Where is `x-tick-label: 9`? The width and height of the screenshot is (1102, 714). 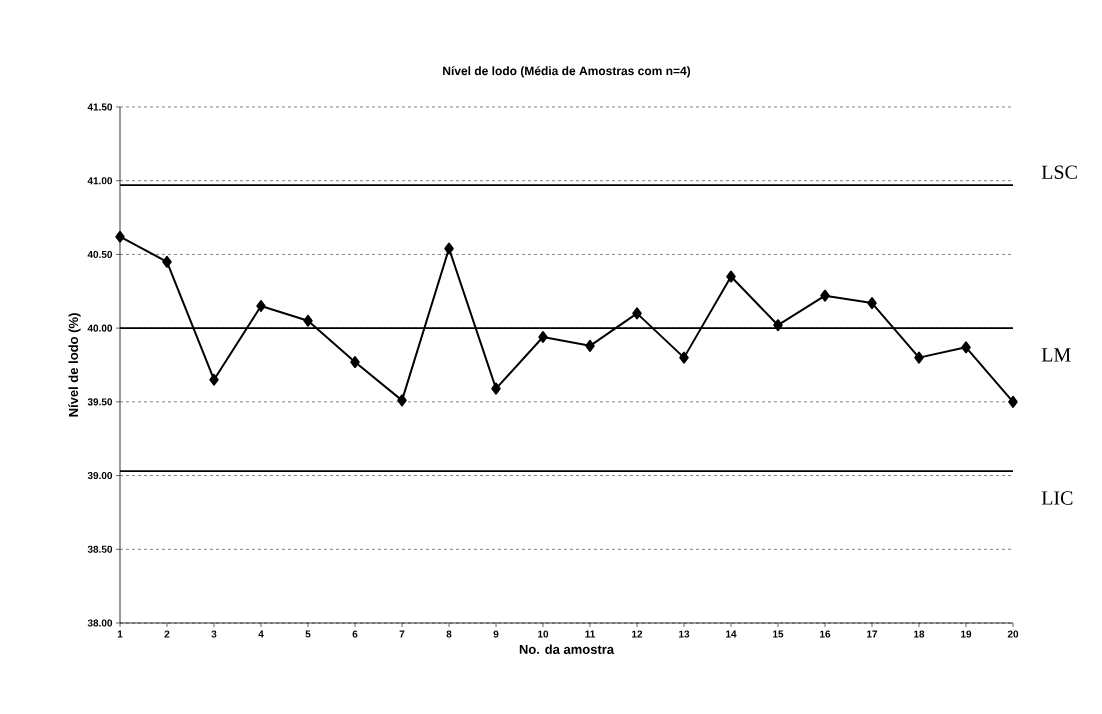
x-tick-label: 9 is located at coordinates (496, 634).